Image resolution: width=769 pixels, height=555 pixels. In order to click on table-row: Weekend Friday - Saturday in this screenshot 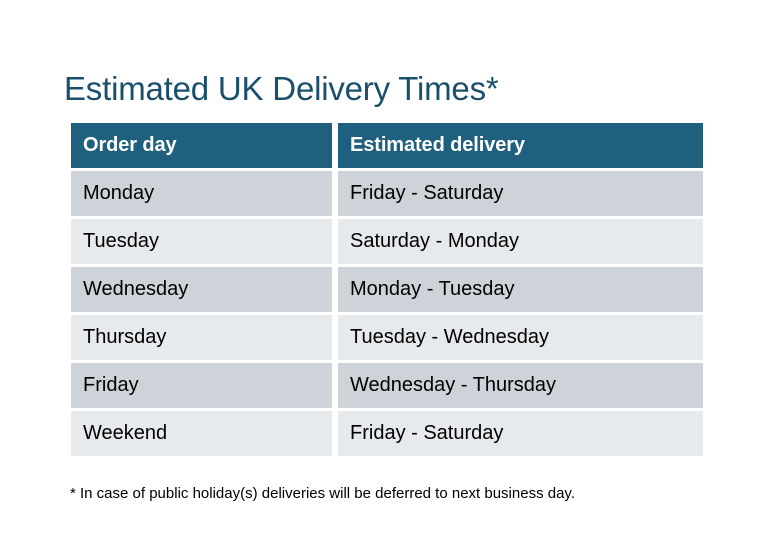, I will do `click(387, 433)`.